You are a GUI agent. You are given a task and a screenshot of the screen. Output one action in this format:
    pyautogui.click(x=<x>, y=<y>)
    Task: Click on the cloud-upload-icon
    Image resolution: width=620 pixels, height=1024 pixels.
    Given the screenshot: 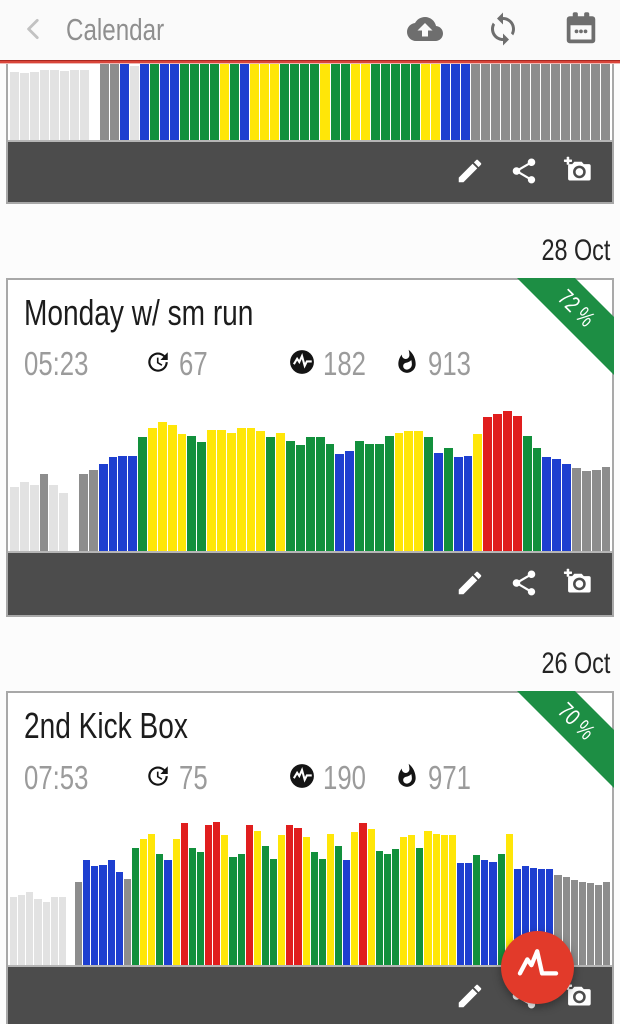 What is the action you would take?
    pyautogui.click(x=425, y=30)
    